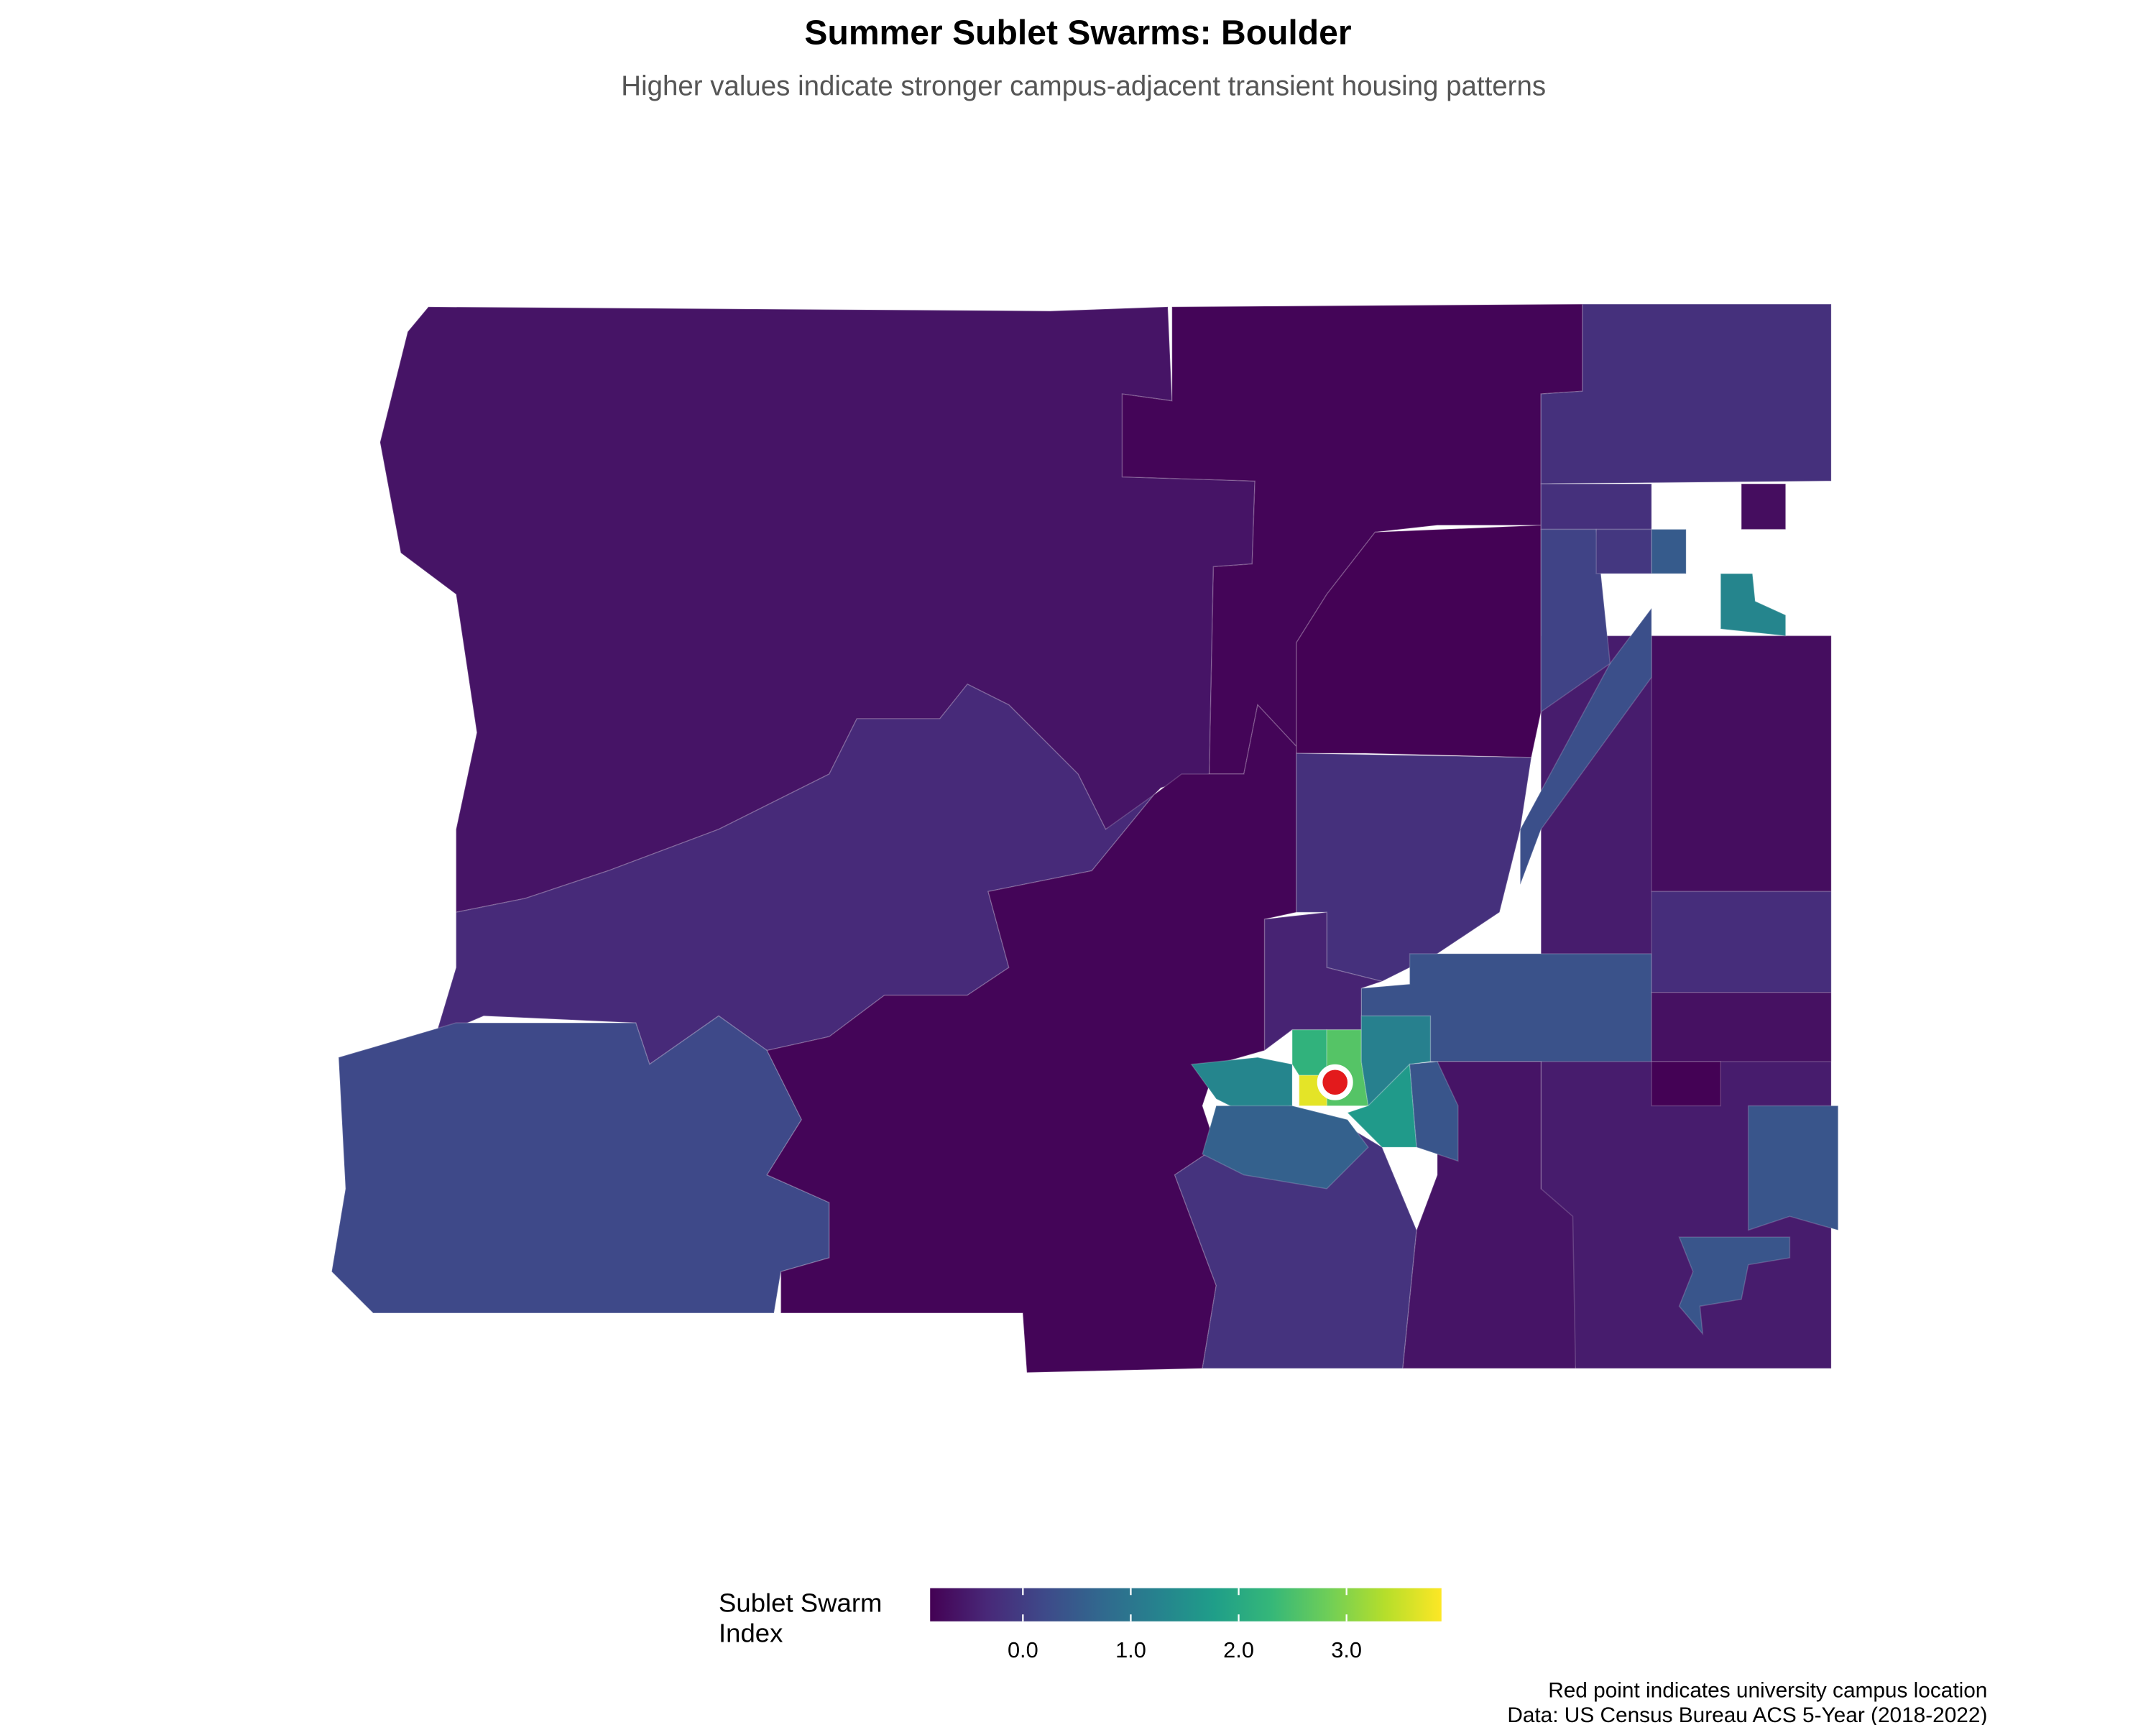  Describe the element at coordinates (1335, 1082) in the screenshot. I see `campus-point` at that location.